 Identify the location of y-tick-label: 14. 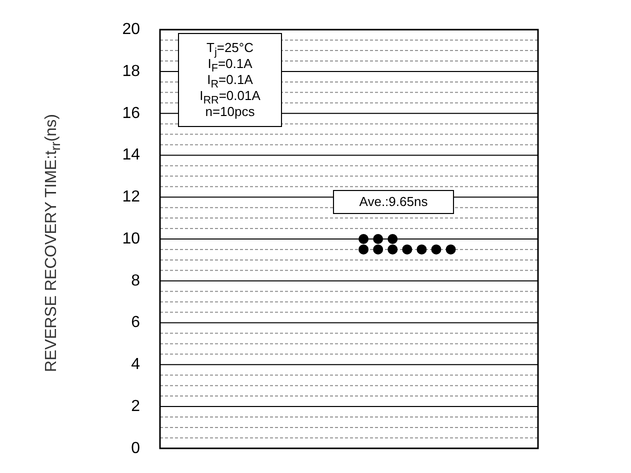
(131, 155).